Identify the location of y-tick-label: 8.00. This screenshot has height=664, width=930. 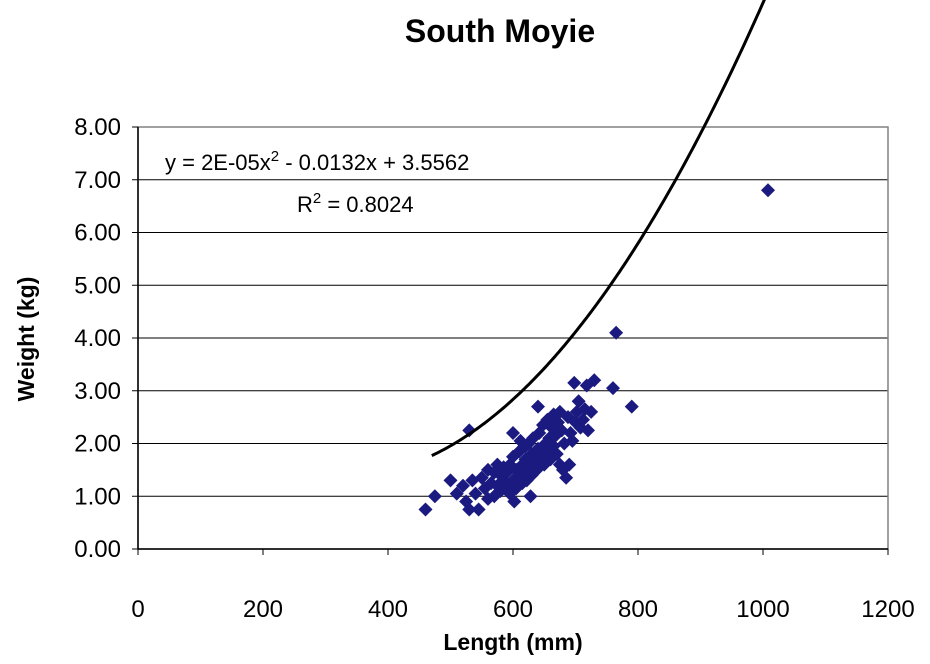
(97, 127).